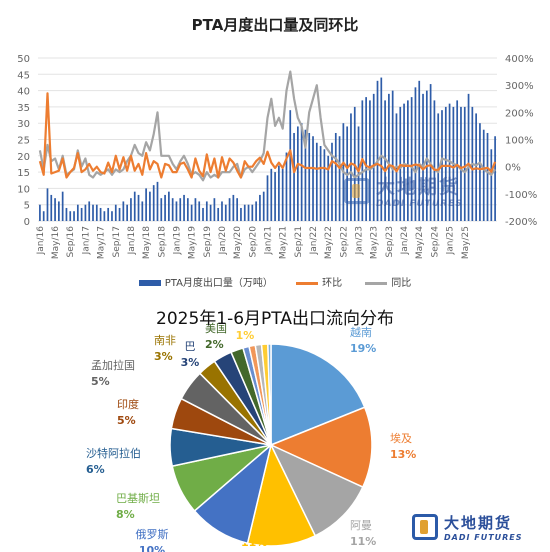 The width and height of the screenshot is (550, 552). What do you see at coordinates (521, 222) in the screenshot?
I see `right-tick-label: -200%` at bounding box center [521, 222].